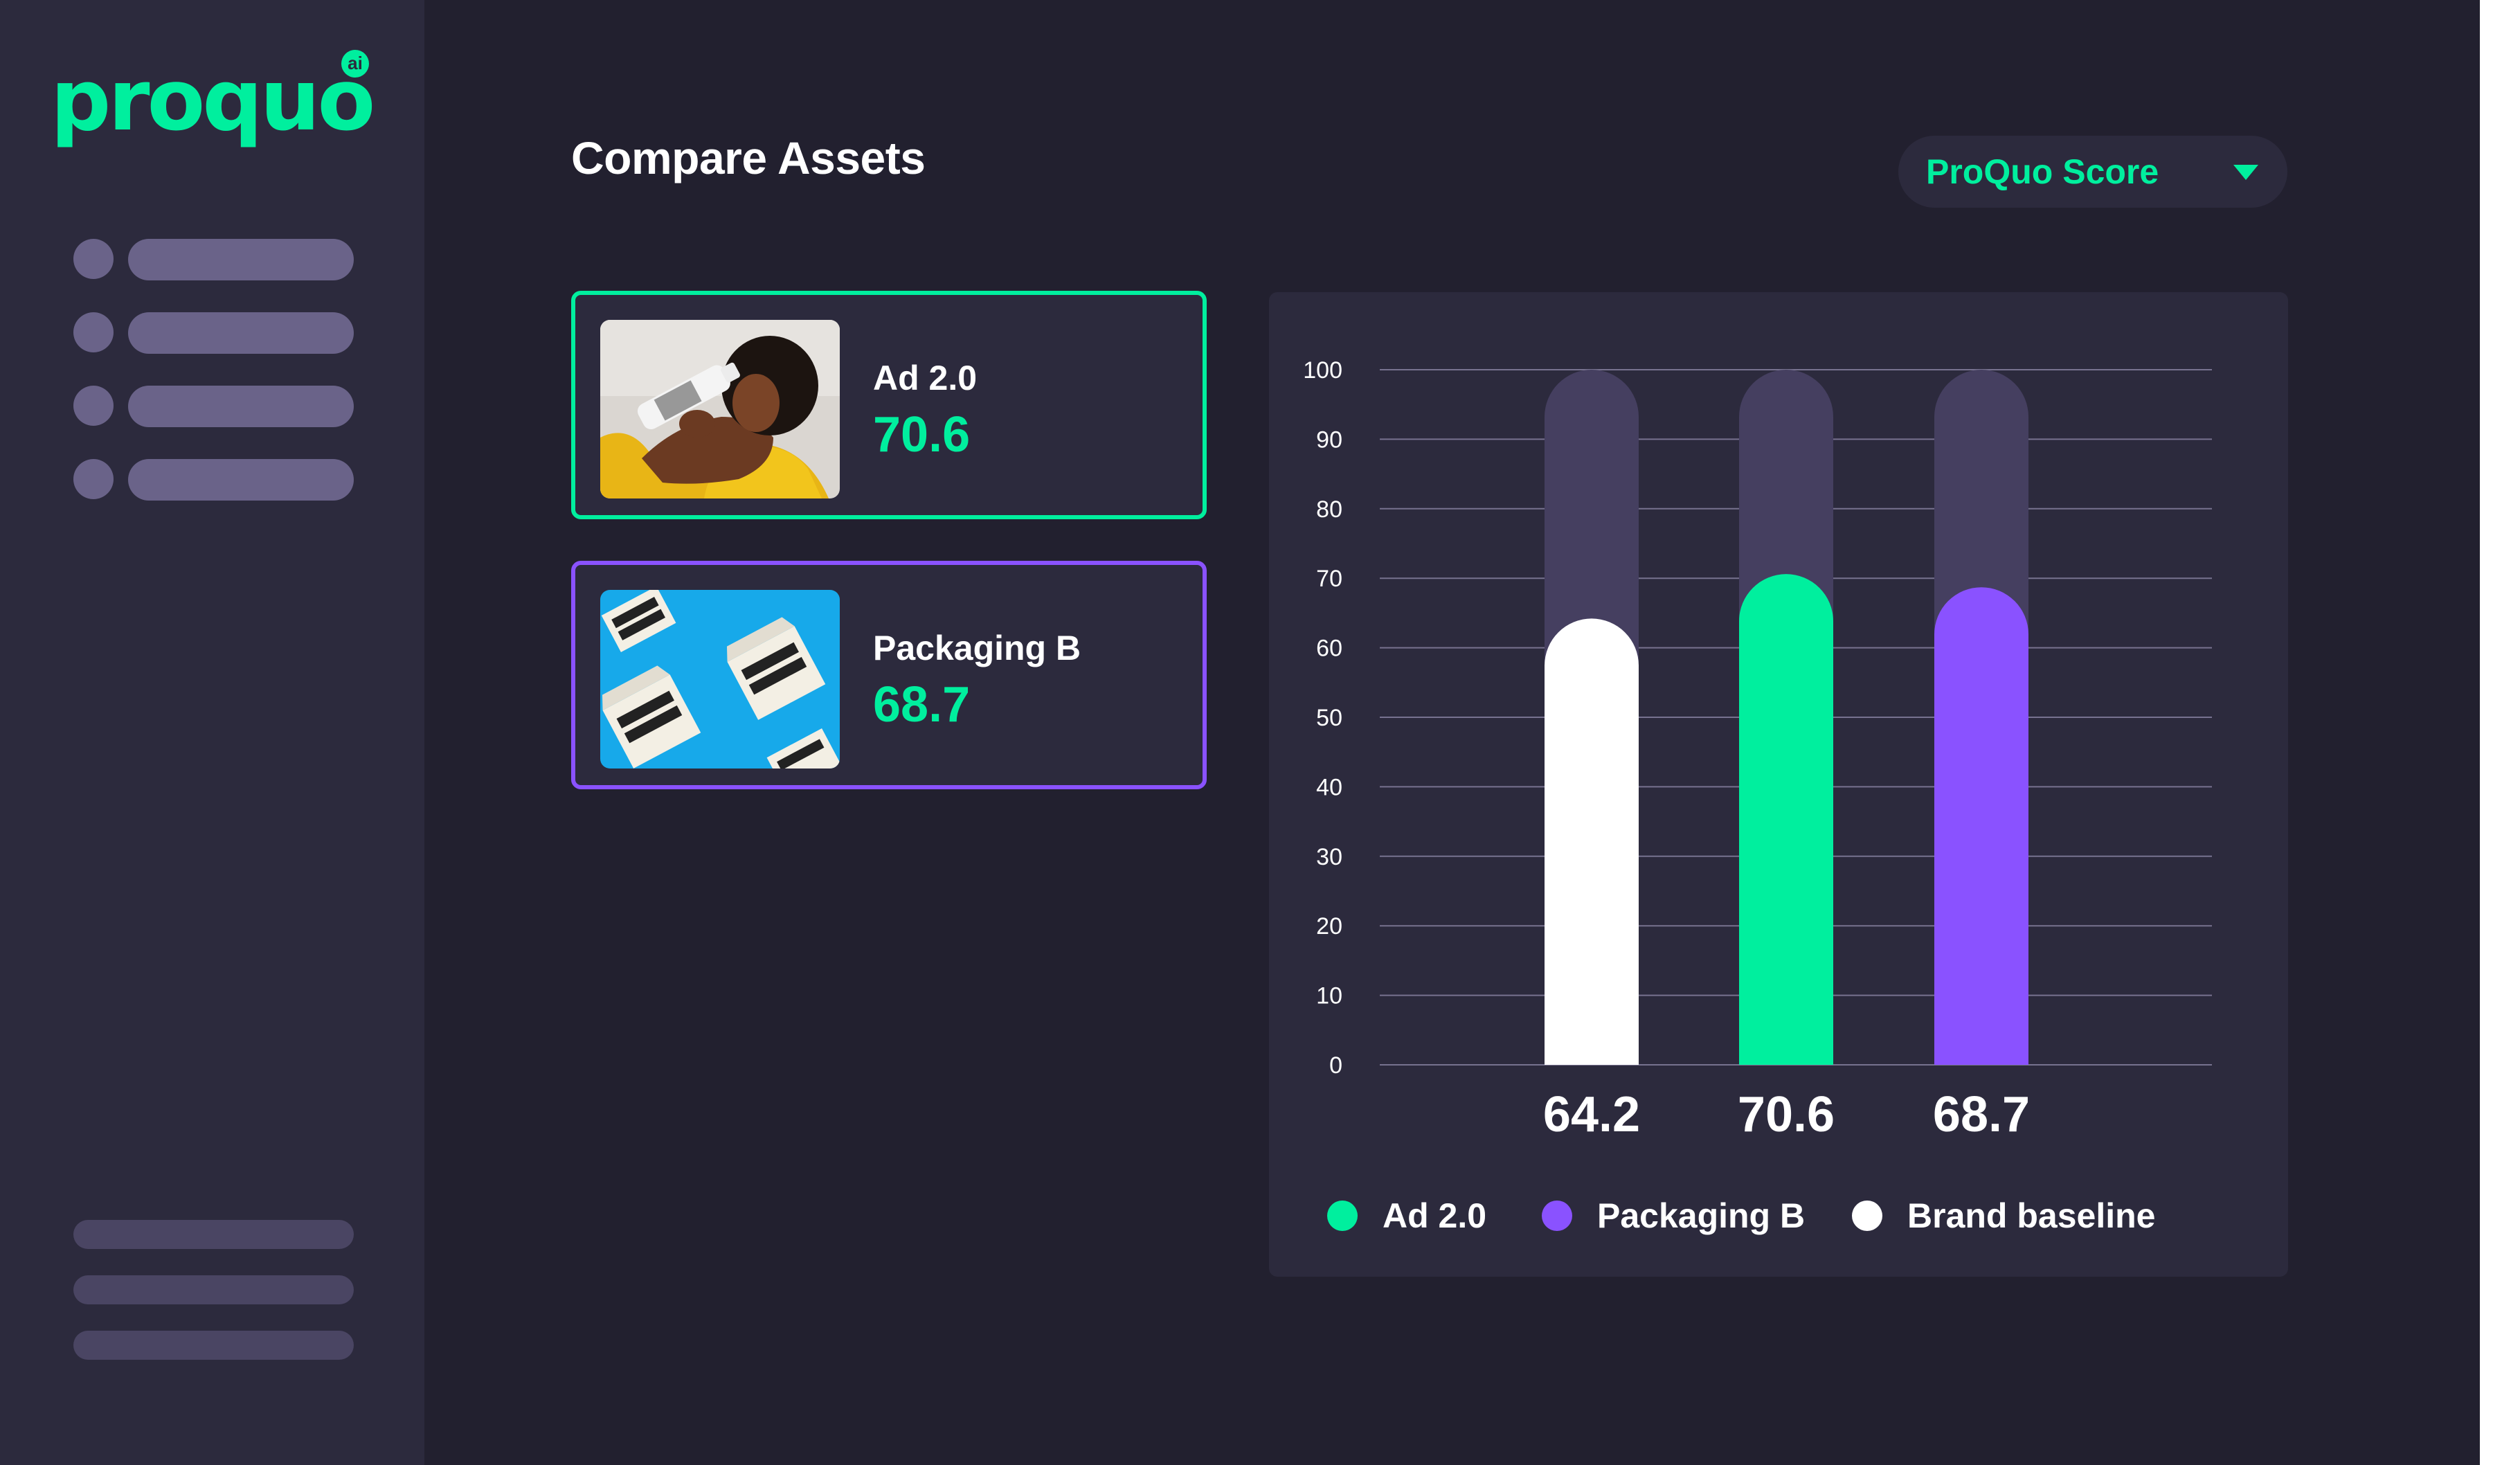  What do you see at coordinates (1329, 579) in the screenshot?
I see `y-tick-label: 70` at bounding box center [1329, 579].